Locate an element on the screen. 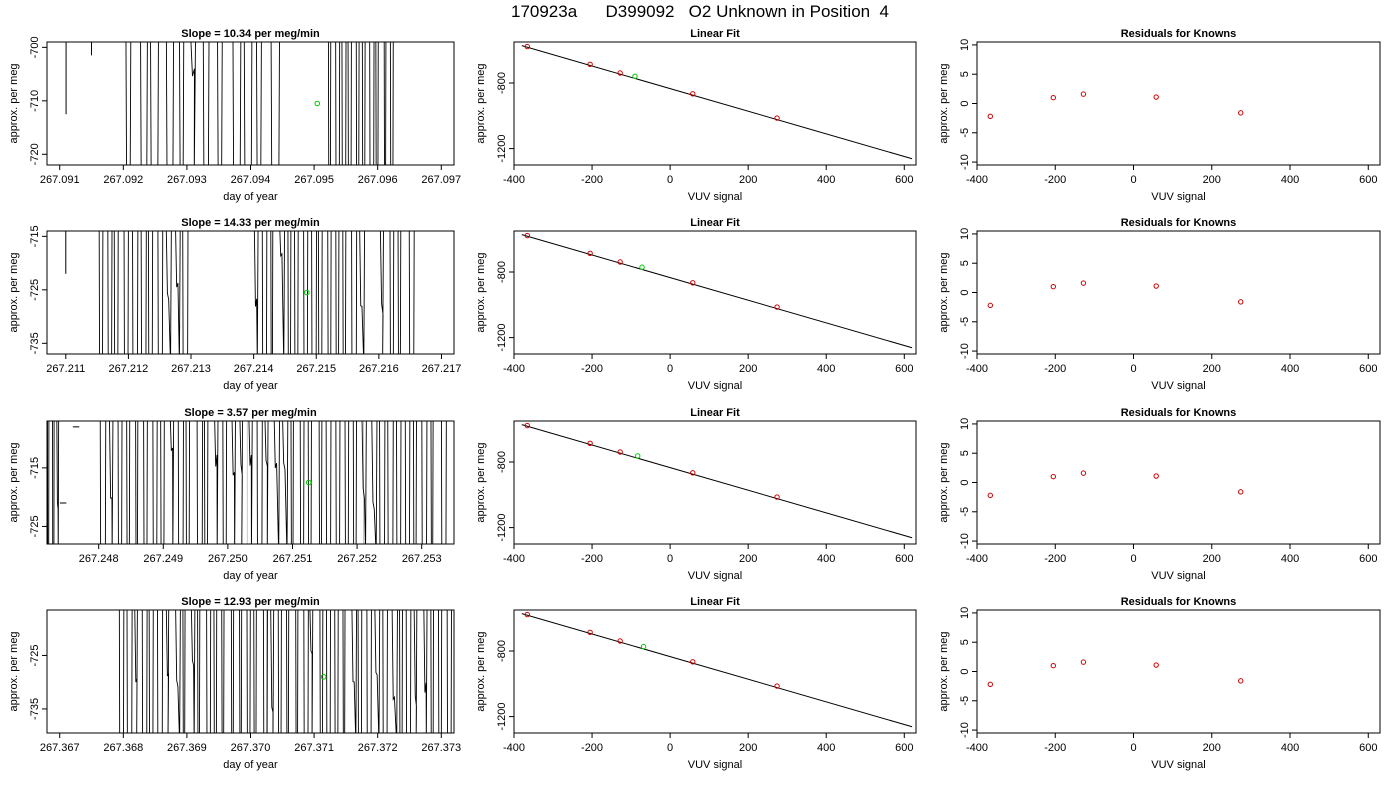 This screenshot has width=1400, height=800. panel-title: Slope = 14.33 per meg/min is located at coordinates (250, 223).